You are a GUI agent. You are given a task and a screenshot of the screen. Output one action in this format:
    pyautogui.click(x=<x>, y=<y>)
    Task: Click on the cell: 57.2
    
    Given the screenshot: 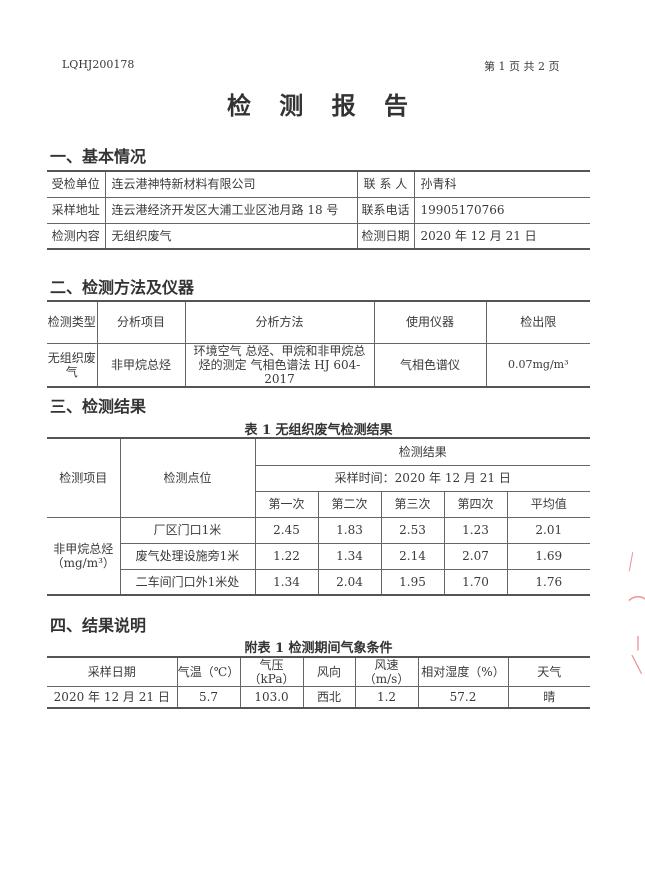 What is the action you would take?
    pyautogui.click(x=463, y=697)
    